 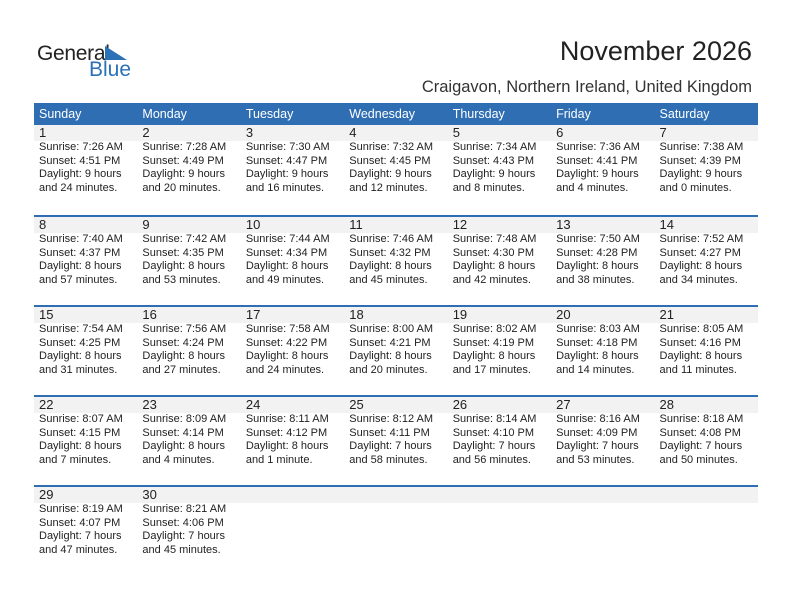 I want to click on sunrise-text: Sunrise: 7:42 AM, so click(x=184, y=239).